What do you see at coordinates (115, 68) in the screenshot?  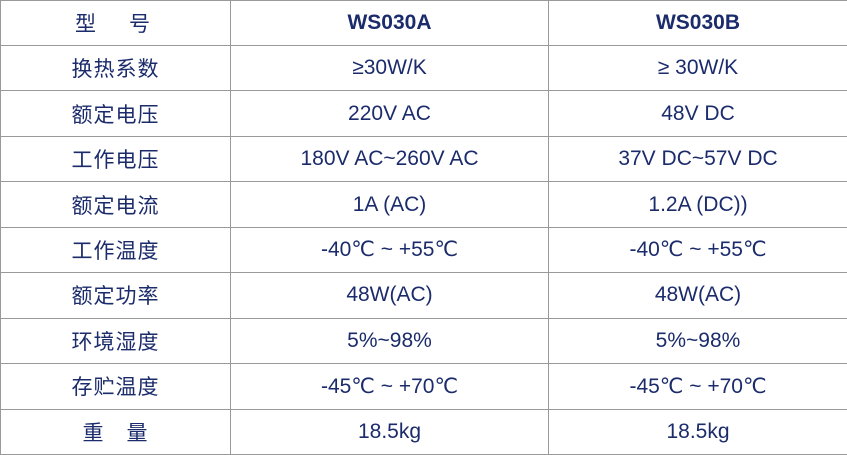 I see `row-label: 换热系数` at bounding box center [115, 68].